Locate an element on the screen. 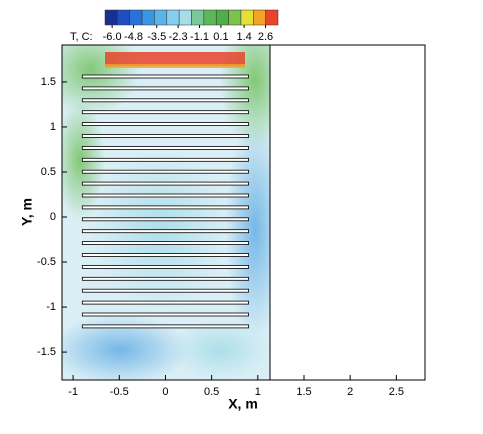 The width and height of the screenshot is (483, 434). colorbar-tick-label: -6.0 is located at coordinates (112, 37).